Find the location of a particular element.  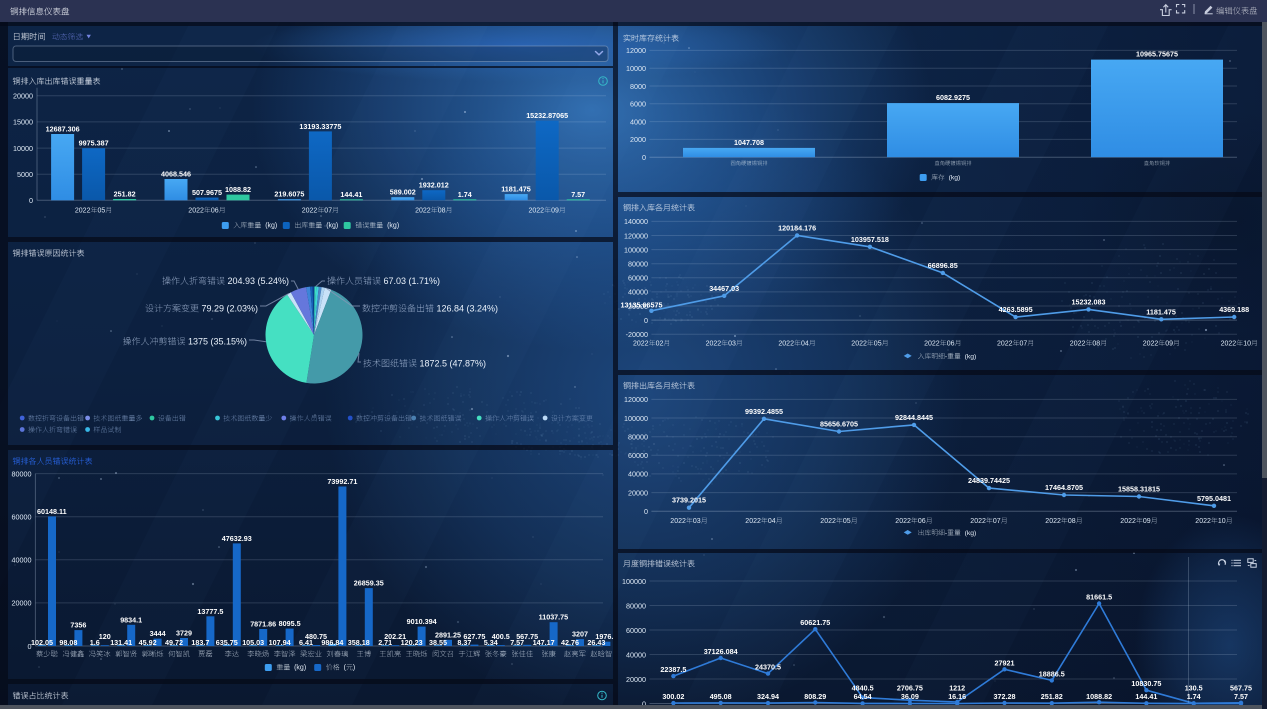

svg-text: 81661.5 is located at coordinates (1099, 597).